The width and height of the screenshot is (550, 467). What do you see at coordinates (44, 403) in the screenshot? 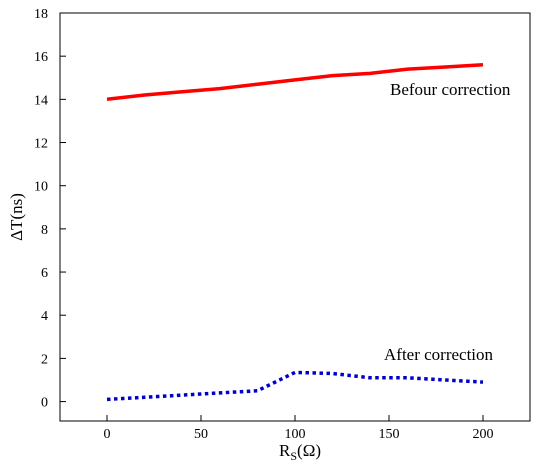
I see `y-tick-label: 0` at bounding box center [44, 403].